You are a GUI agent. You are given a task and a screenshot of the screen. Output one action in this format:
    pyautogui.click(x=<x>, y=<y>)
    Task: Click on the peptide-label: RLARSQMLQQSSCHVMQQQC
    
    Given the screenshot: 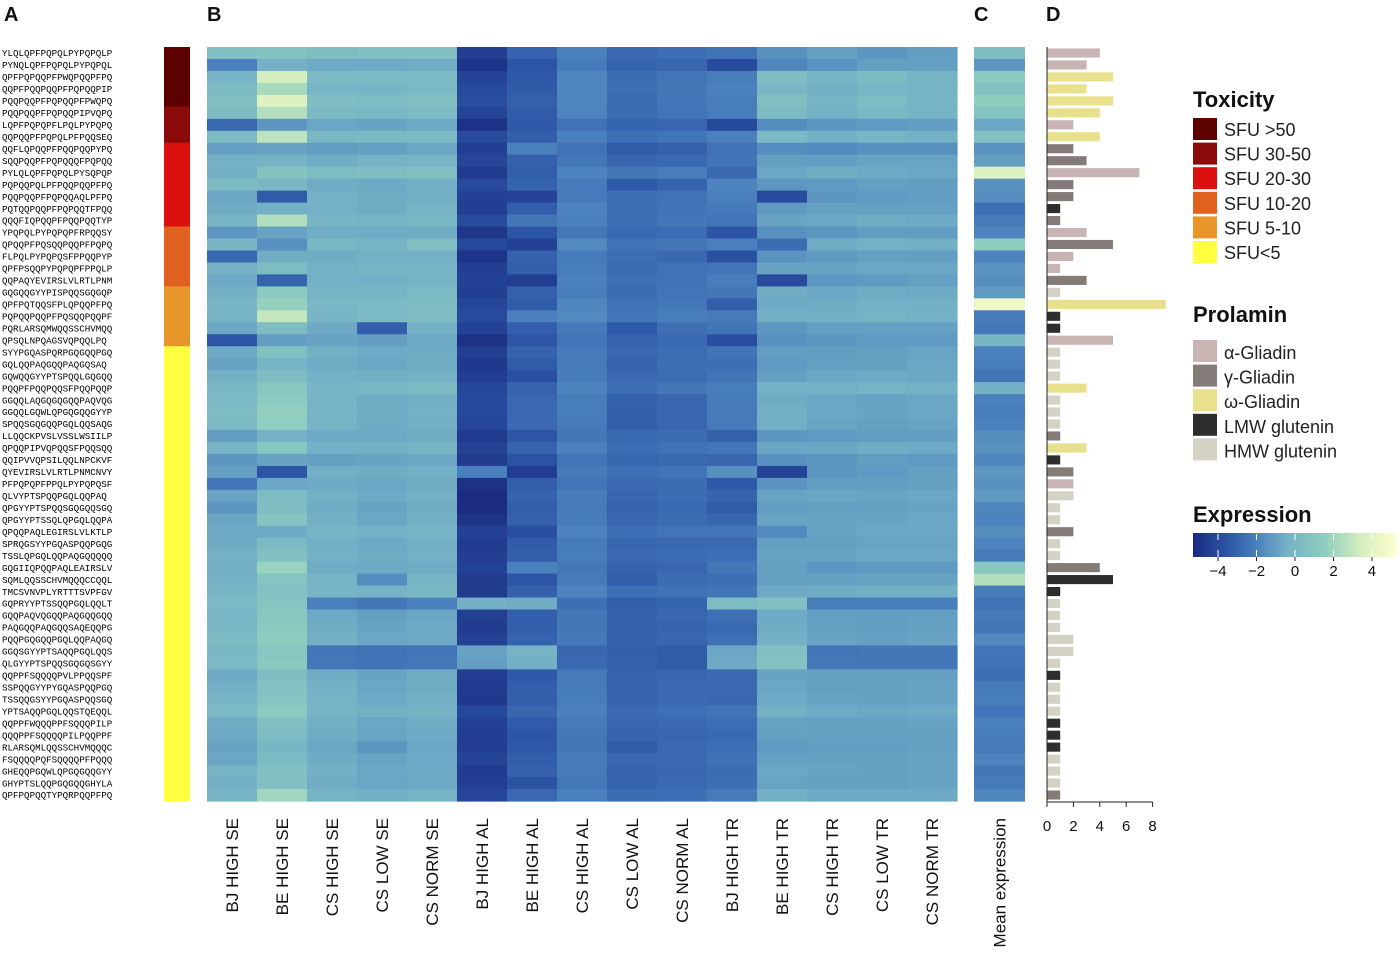 What is the action you would take?
    pyautogui.click(x=57, y=747)
    